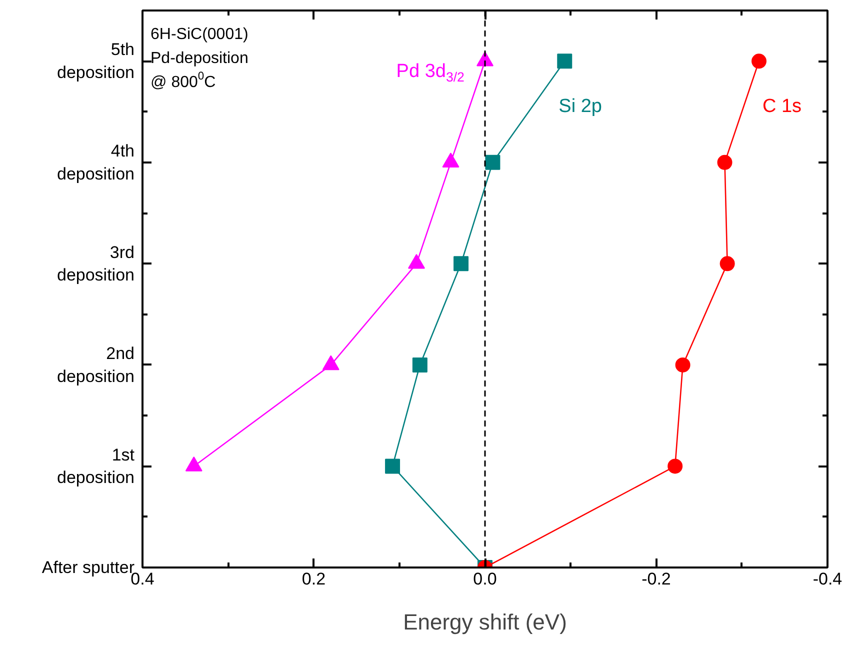 This screenshot has height=654, width=847. I want to click on x-tick-label: -0.4, so click(827, 579).